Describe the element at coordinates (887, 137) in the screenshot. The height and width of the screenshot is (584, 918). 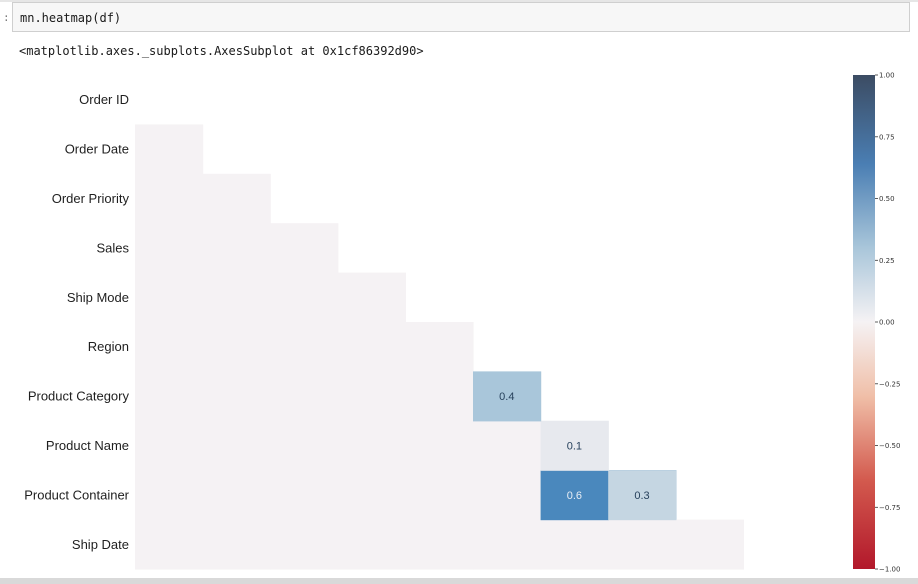
I see `colorbar-tick-label: 0.75` at that location.